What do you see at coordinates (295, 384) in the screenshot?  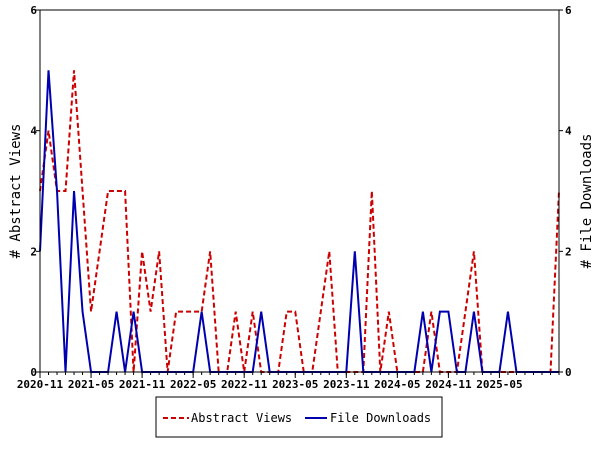 I see `x-tick-label: 2023-05` at bounding box center [295, 384].